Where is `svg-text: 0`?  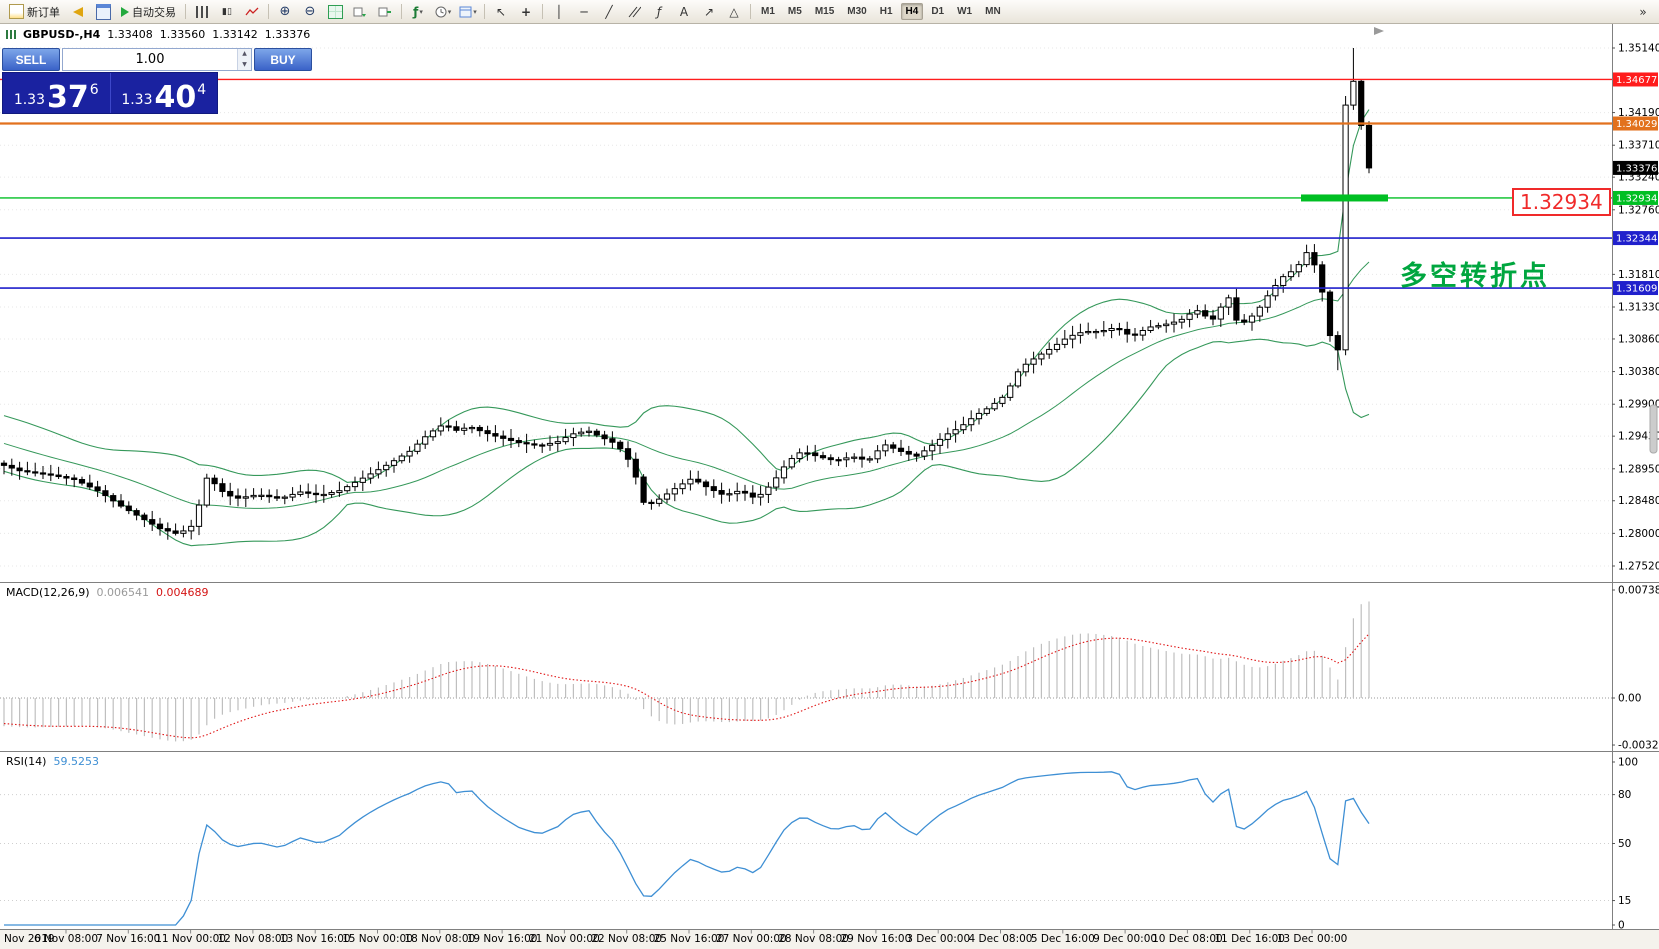 svg-text: 0 is located at coordinates (1621, 926).